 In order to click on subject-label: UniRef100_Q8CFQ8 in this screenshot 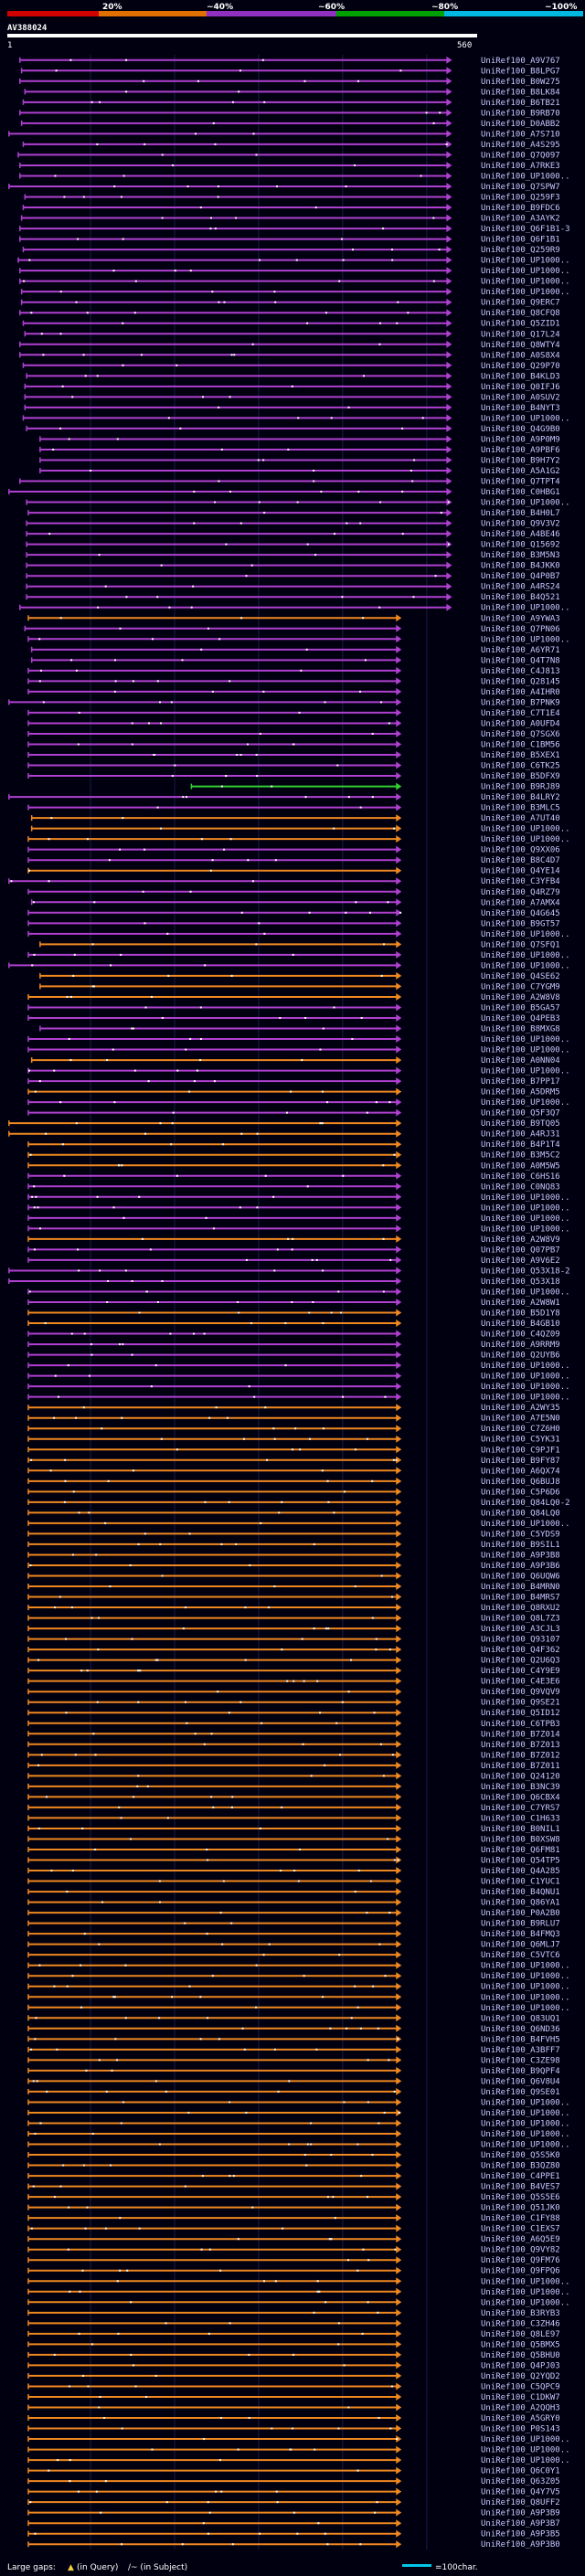, I will do `click(520, 313)`.